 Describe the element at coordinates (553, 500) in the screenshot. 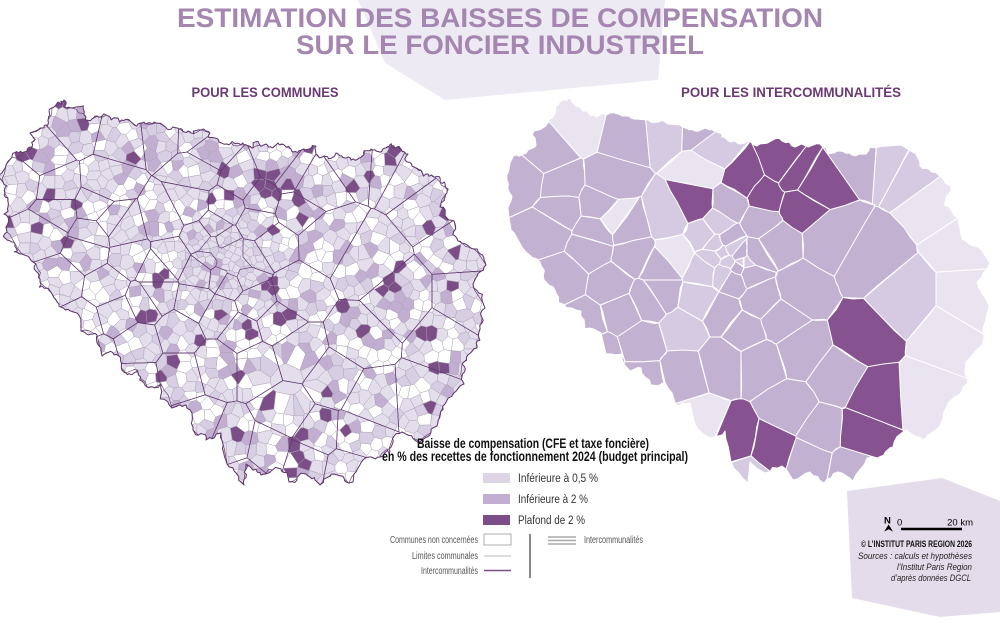

I see `svg-text: Inférieure à 2 %` at that location.